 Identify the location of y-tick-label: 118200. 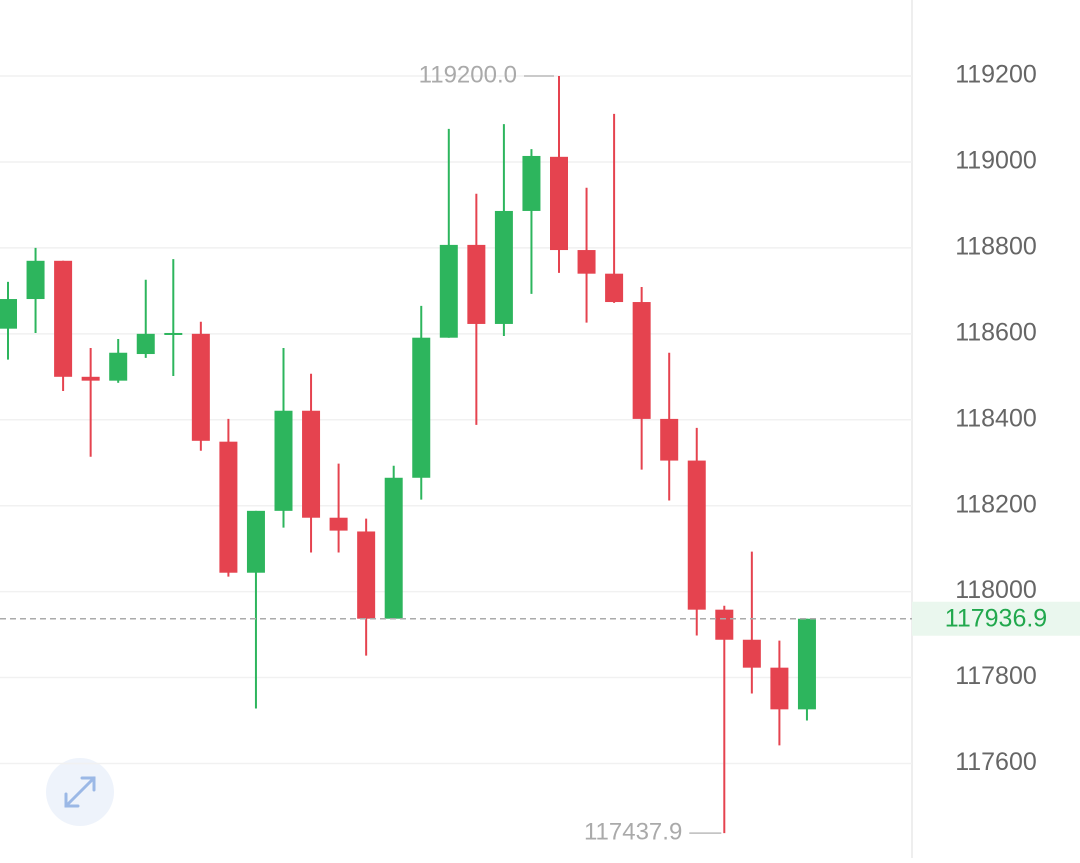
(996, 504).